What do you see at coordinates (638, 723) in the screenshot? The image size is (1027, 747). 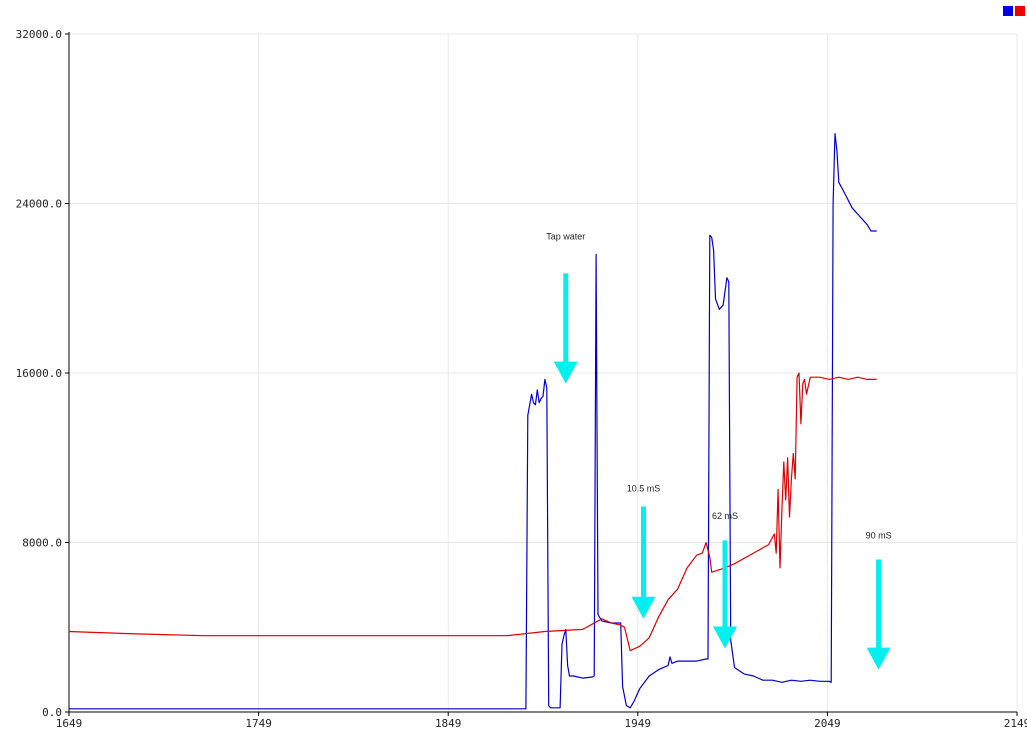 I see `x-tick-label: 1949` at bounding box center [638, 723].